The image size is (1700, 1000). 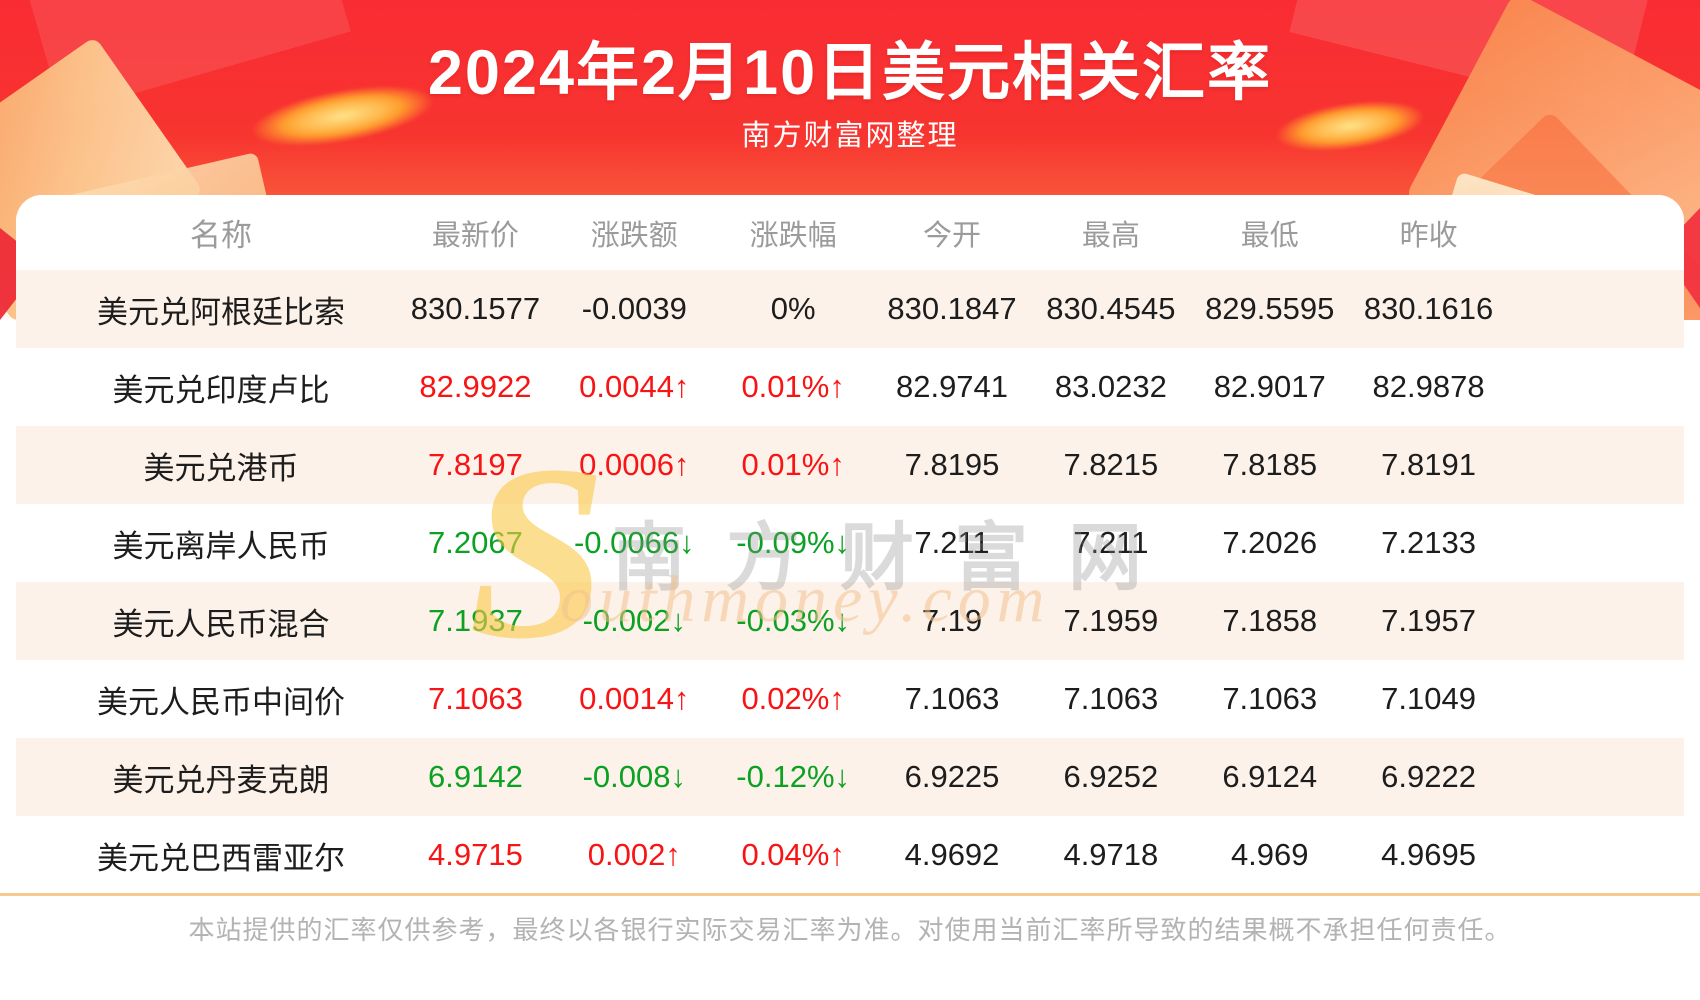 I want to click on prev-close: 4.9695, so click(x=1428, y=854).